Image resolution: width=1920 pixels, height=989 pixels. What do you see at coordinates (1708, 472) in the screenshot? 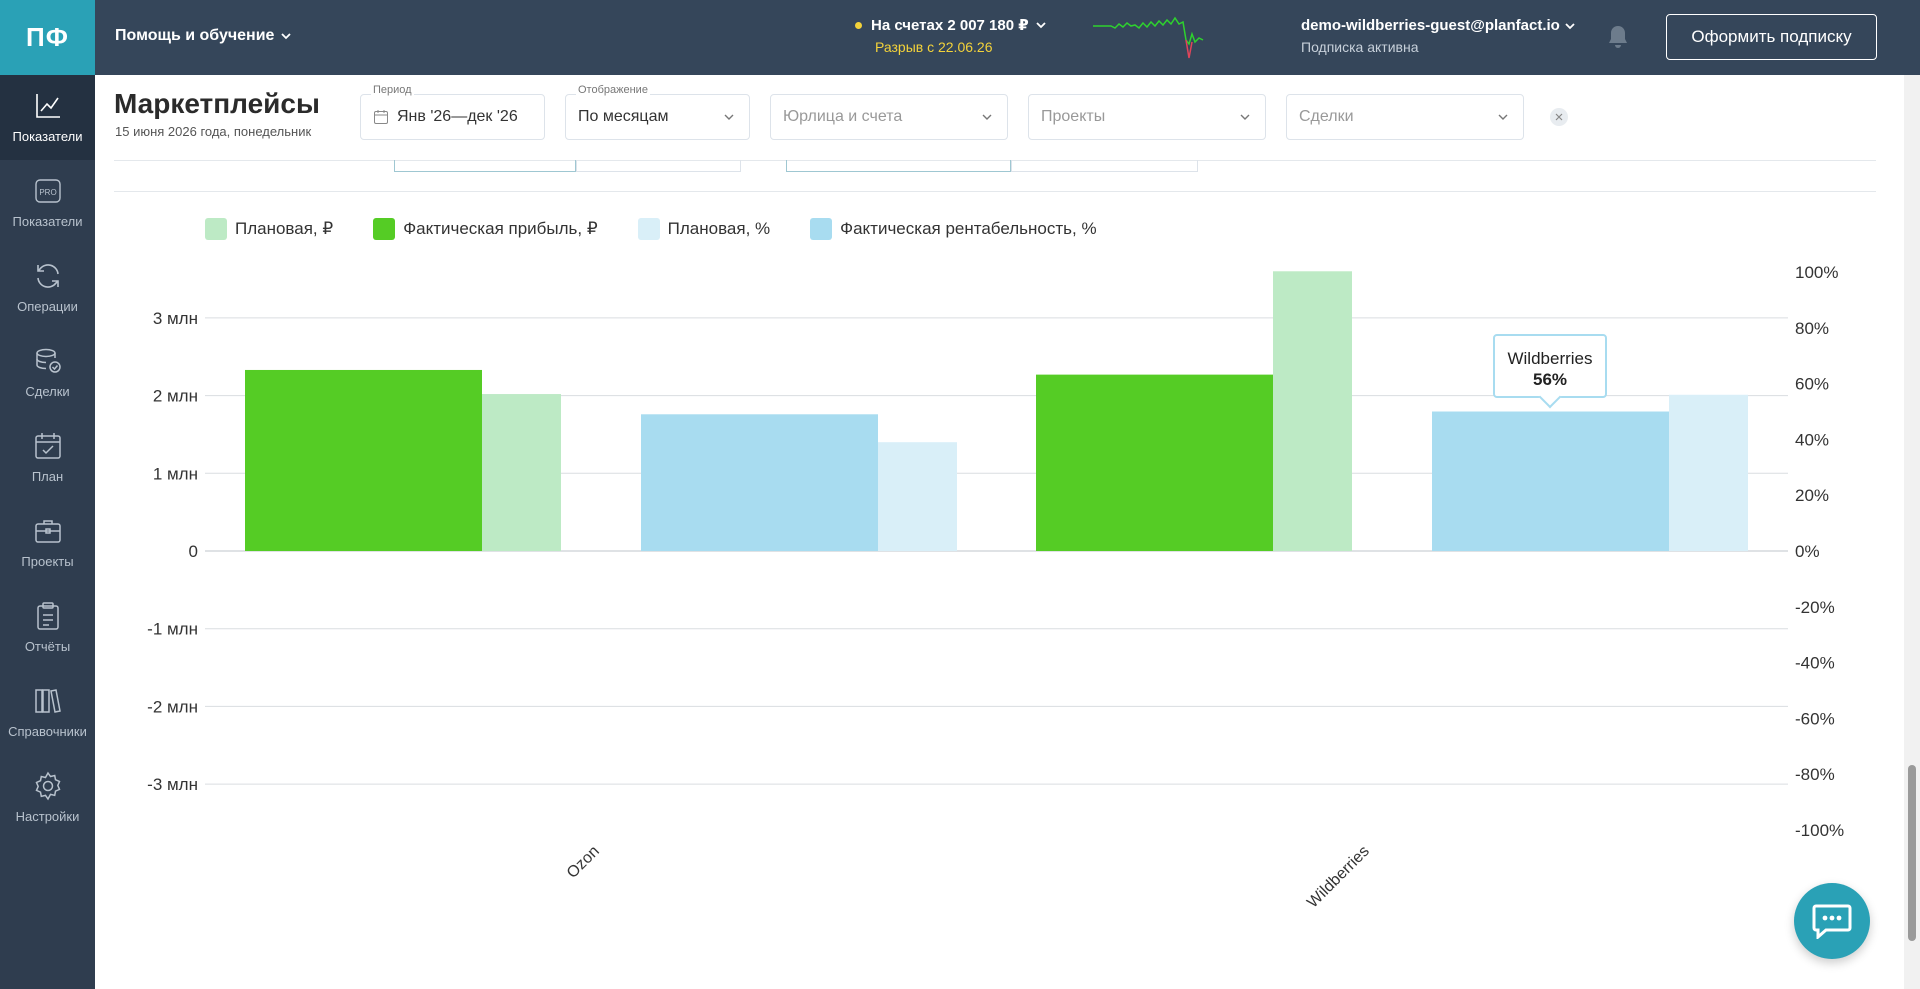
I see `bar-wildberries-s3` at bounding box center [1708, 472].